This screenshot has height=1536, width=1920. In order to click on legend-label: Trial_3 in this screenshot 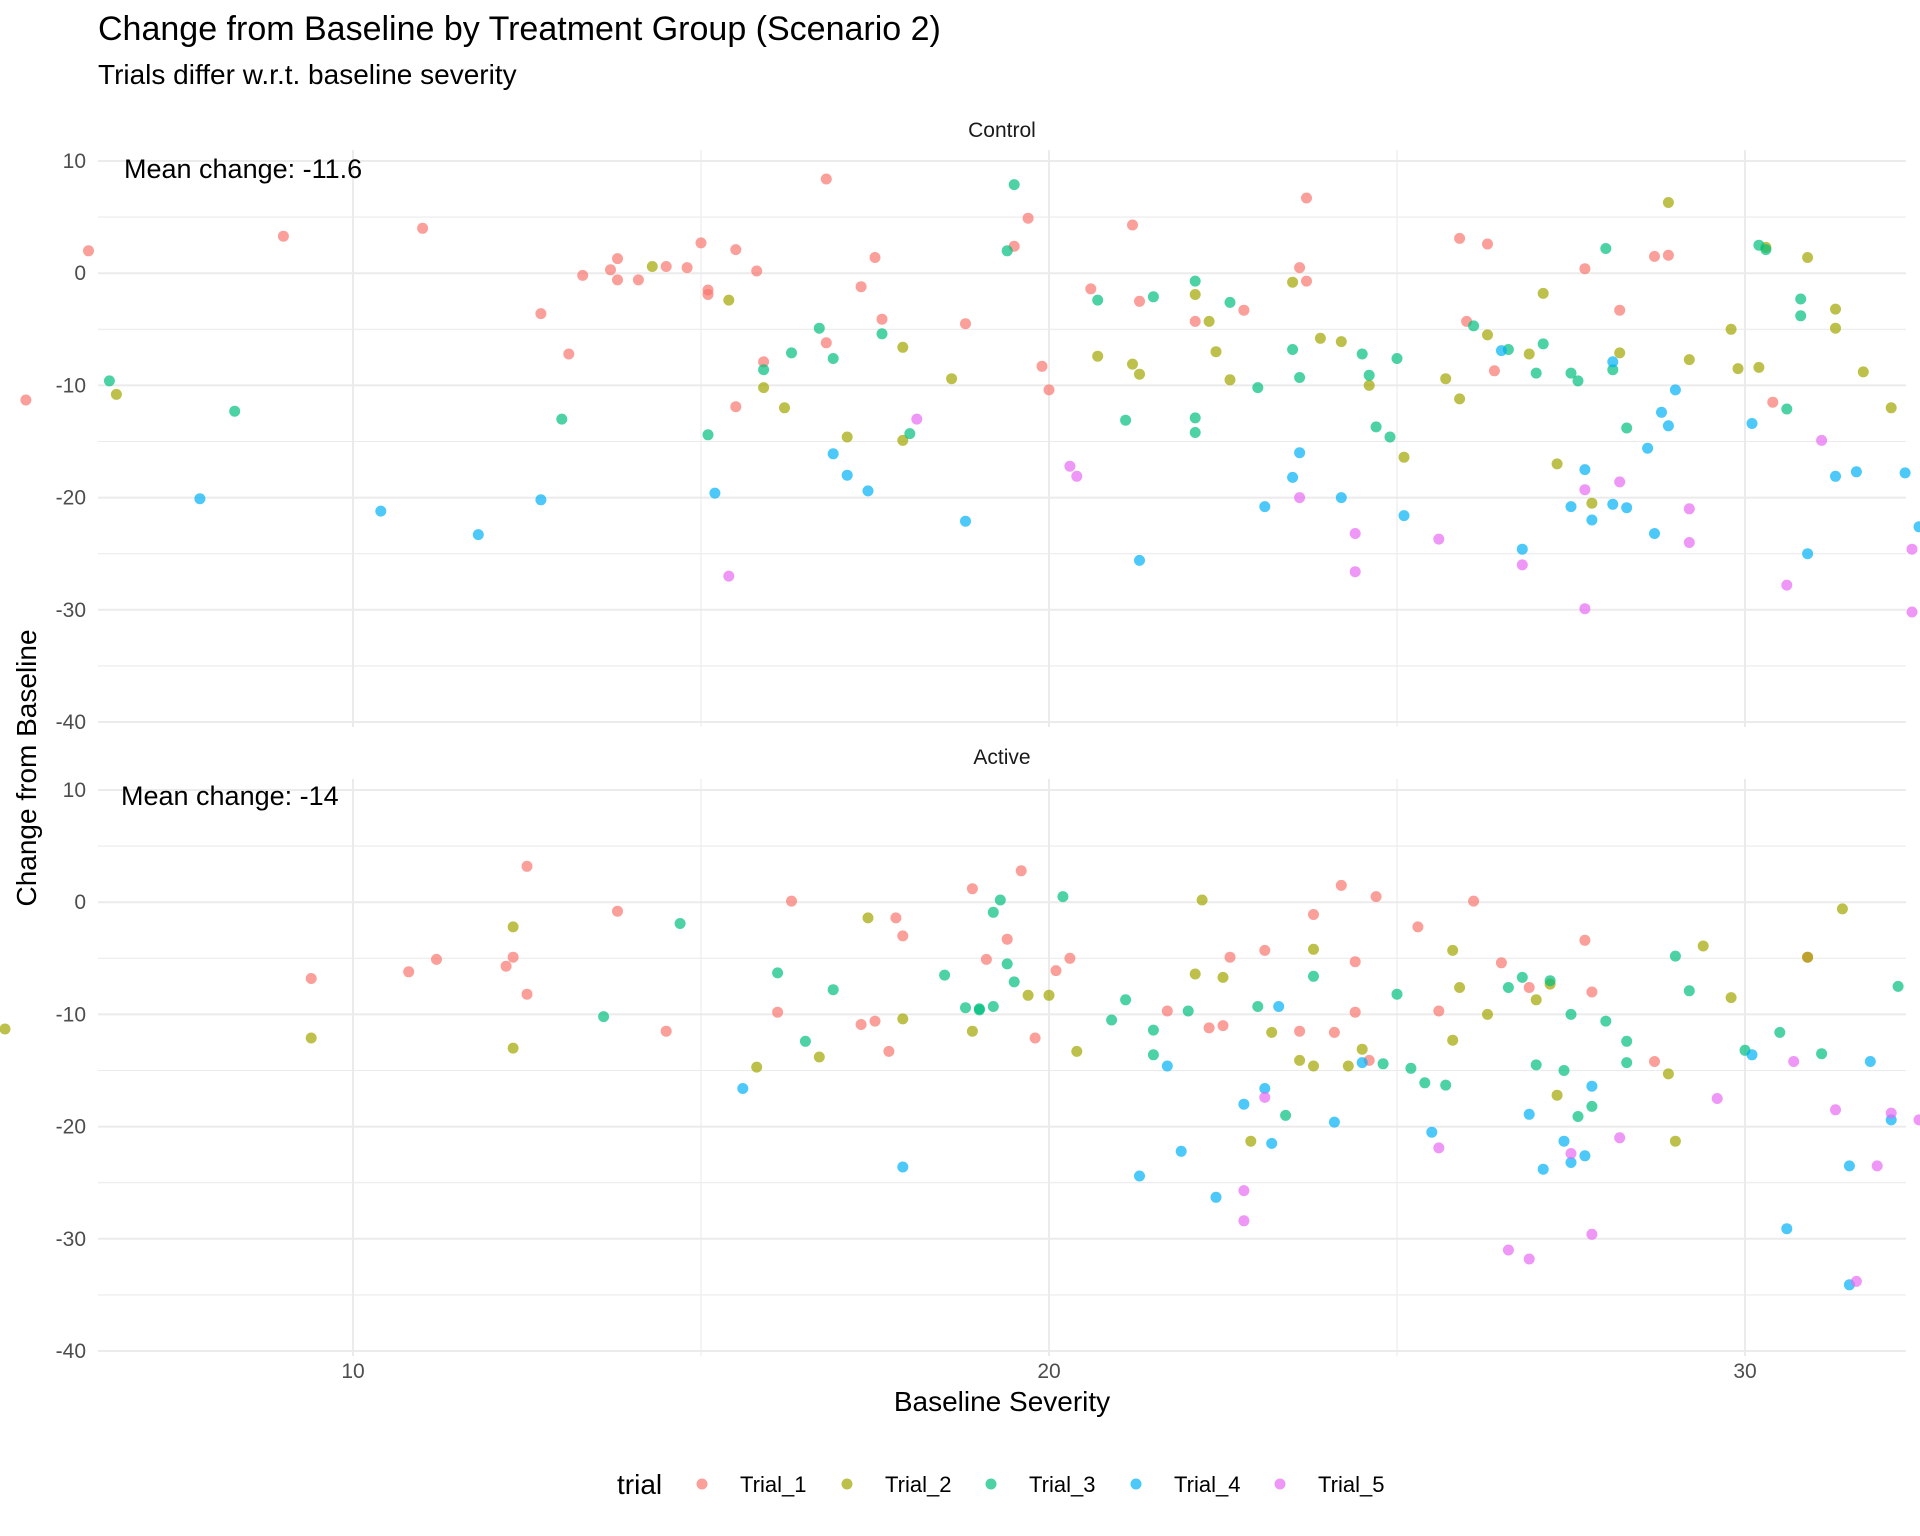, I will do `click(1062, 1484)`.